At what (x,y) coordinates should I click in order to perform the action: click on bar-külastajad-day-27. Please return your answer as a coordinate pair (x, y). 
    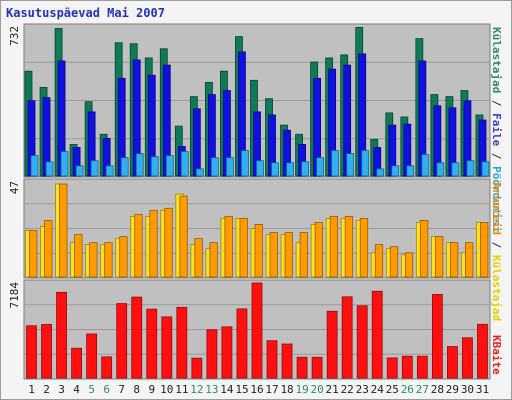
    Looking at the image, I should click on (425, 165).